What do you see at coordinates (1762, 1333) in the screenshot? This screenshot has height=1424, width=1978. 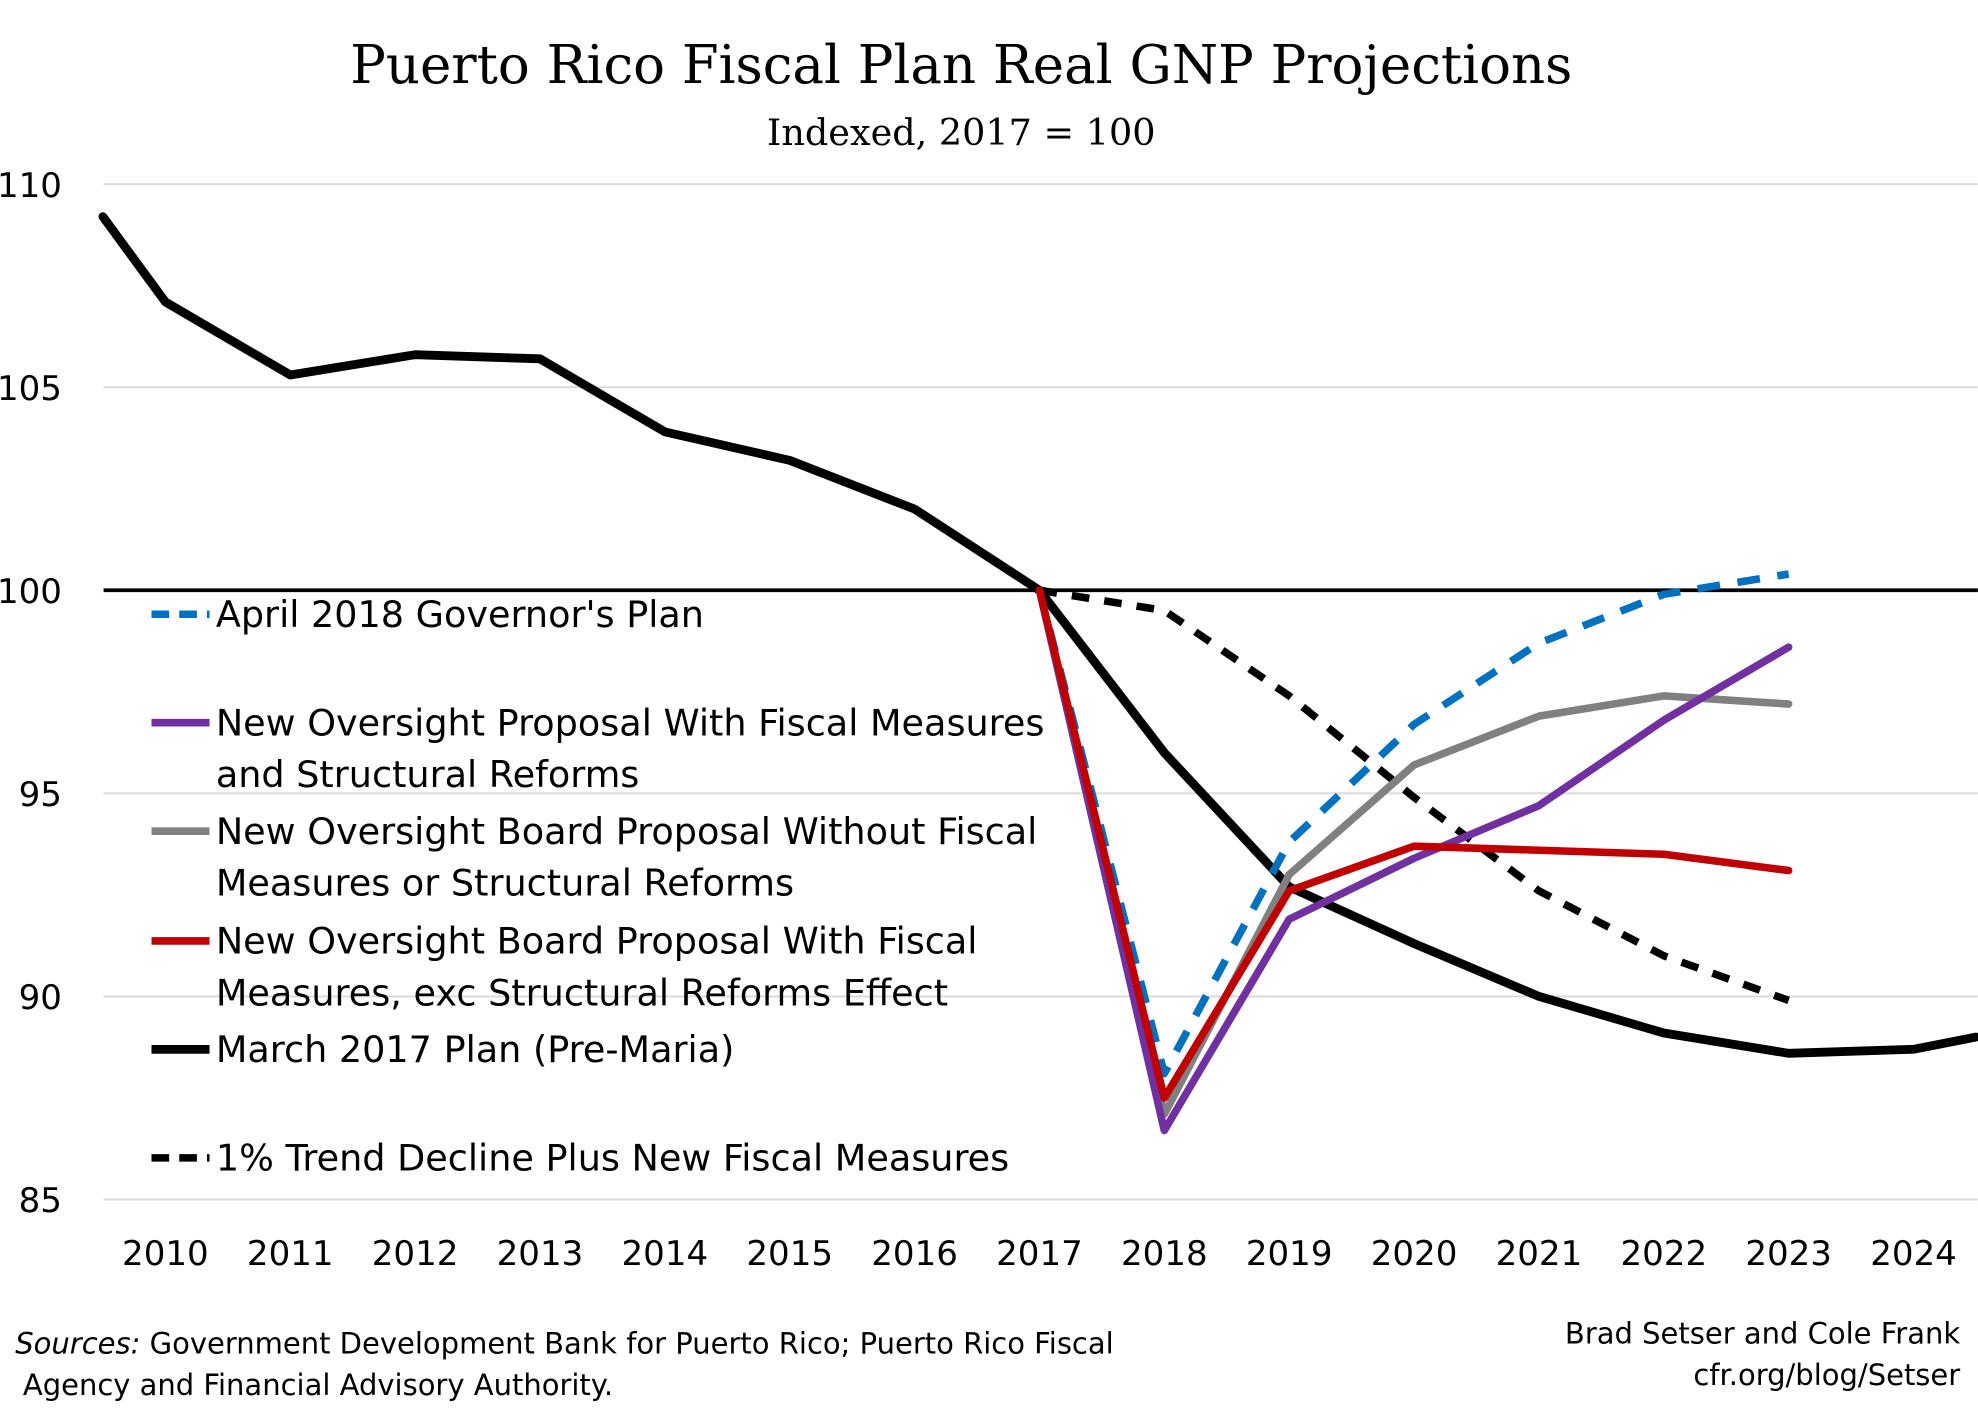 I see `credit-authors: Brad Setser and Cole Frank` at bounding box center [1762, 1333].